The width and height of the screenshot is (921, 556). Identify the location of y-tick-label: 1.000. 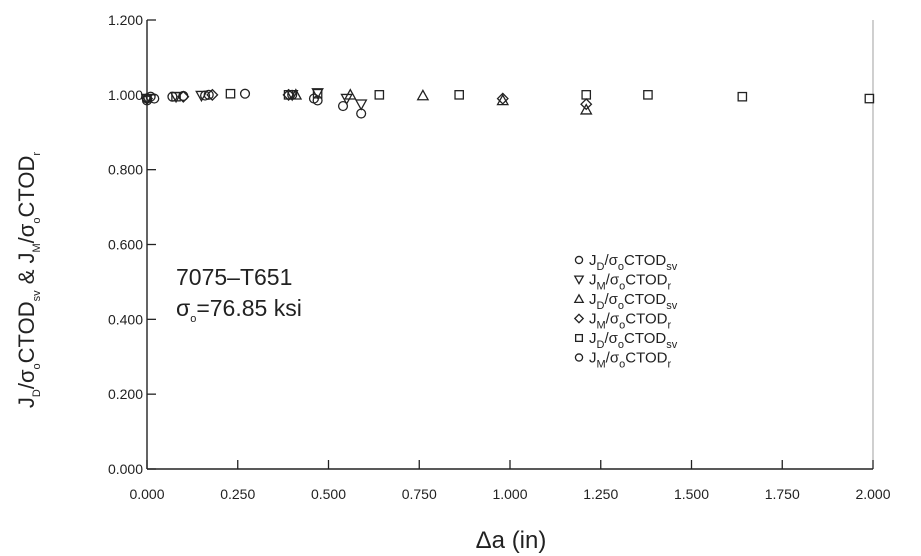
(125, 95).